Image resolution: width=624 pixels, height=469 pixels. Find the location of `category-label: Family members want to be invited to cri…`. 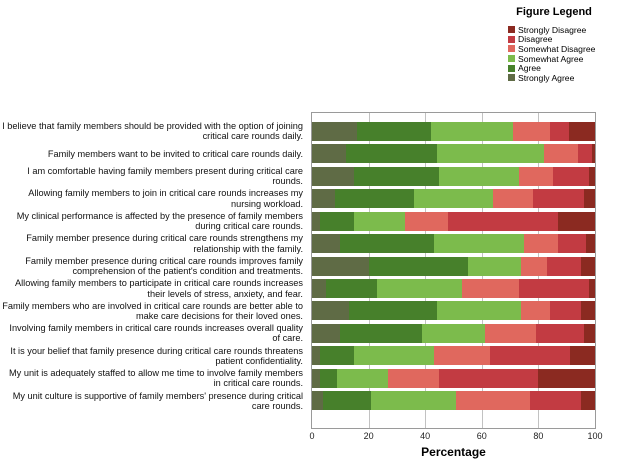

category-label: Family members want to be invited to cri… is located at coordinates (175, 153).